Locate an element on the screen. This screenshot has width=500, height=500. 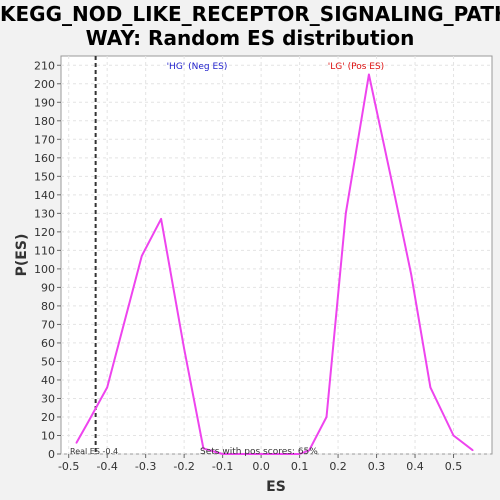
x-tick-label: -0.4 is located at coordinates (106, 466).